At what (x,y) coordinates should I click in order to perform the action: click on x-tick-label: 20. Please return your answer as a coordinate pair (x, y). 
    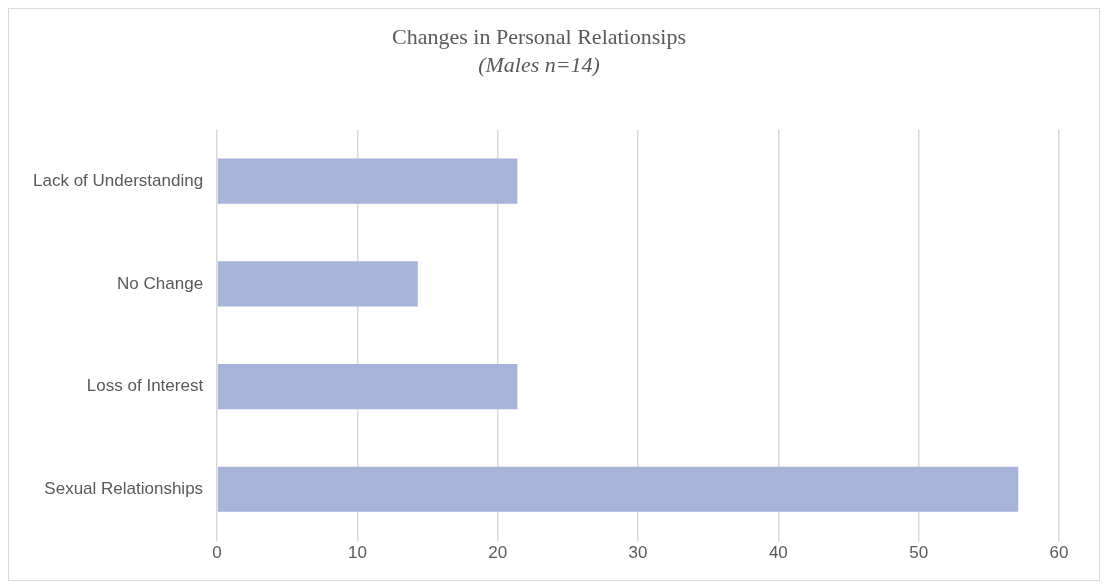
    Looking at the image, I should click on (498, 553).